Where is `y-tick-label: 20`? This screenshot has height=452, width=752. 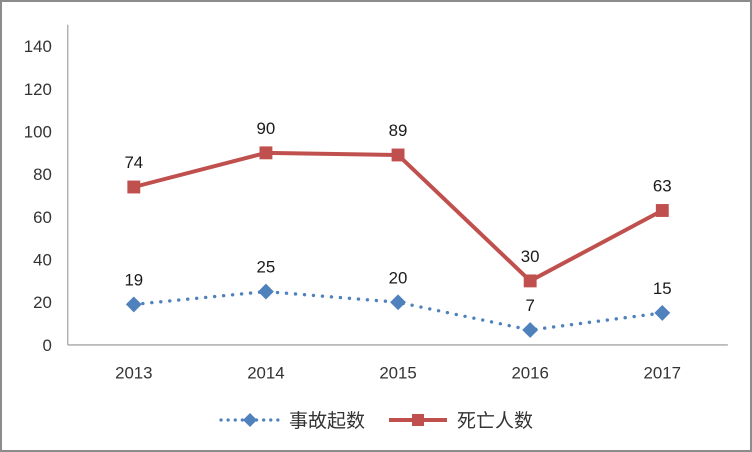 y-tick-label: 20 is located at coordinates (42, 302).